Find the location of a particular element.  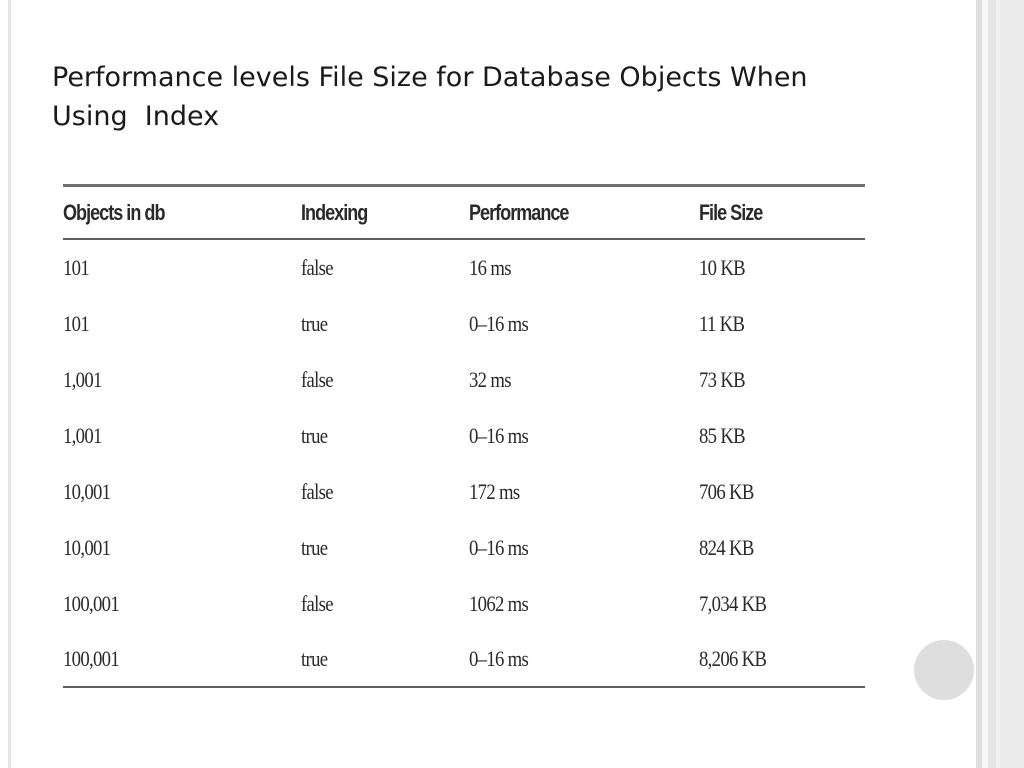

table-row: 100,001 true 0–16 ms 8,206 KB is located at coordinates (464, 659).